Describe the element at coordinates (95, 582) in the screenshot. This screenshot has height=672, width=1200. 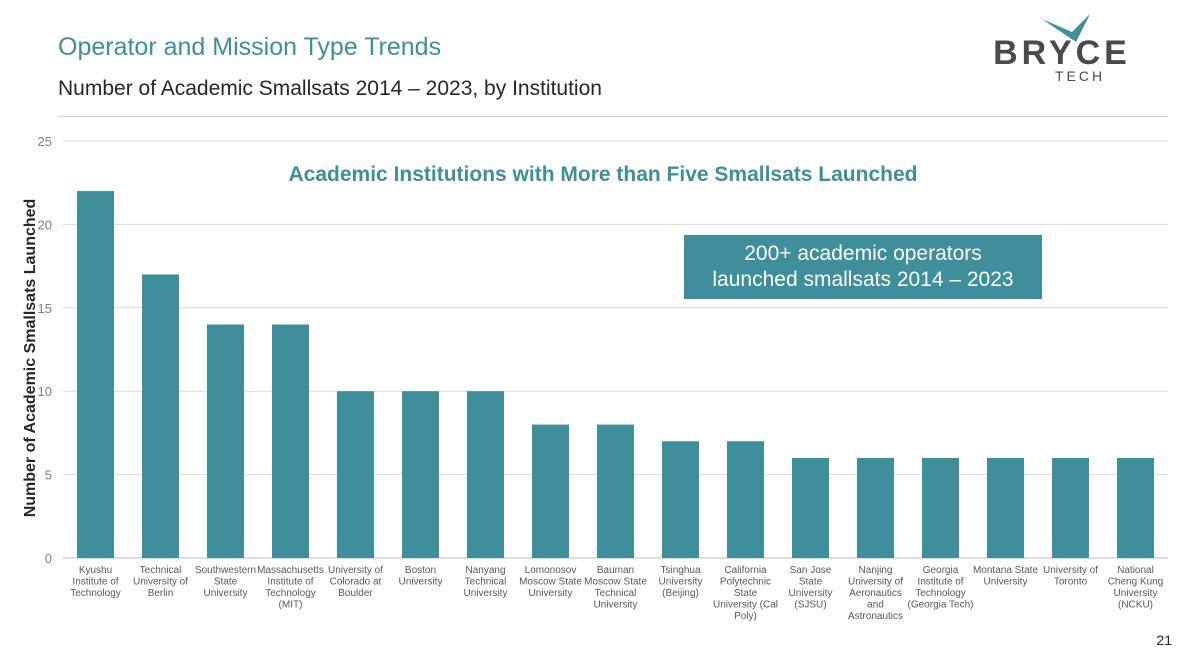
I see `category-label: Kyushu Institute of Technology` at that location.